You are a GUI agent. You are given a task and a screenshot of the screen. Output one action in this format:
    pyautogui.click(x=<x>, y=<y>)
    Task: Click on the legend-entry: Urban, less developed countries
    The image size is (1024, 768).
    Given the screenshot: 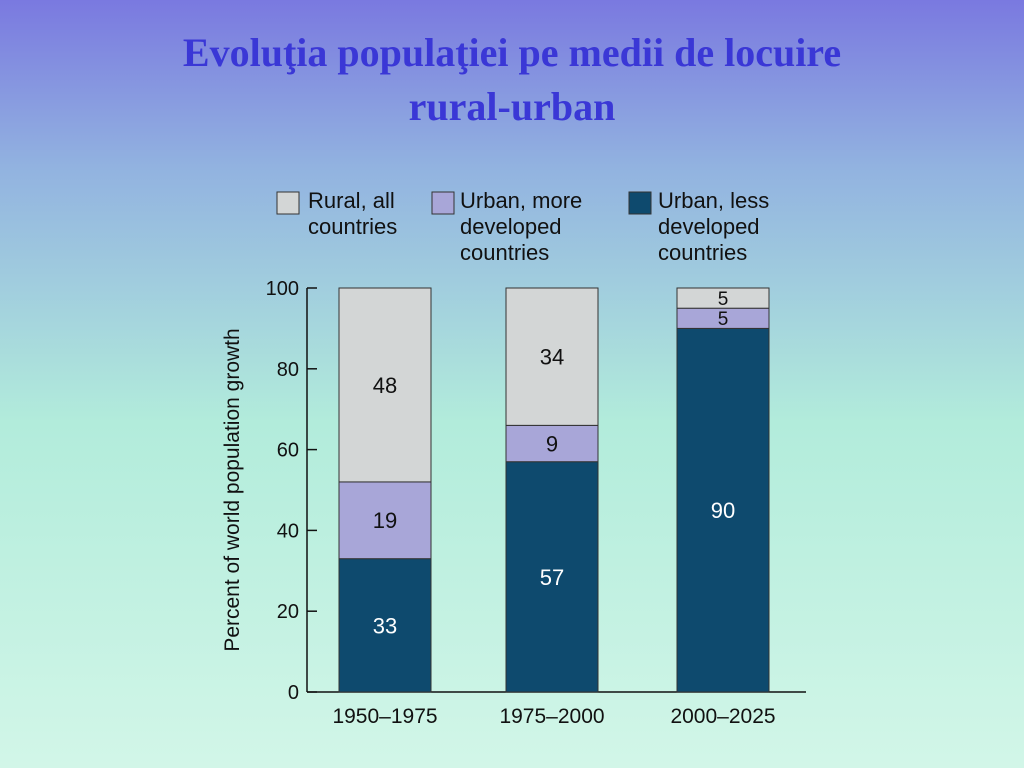 What is the action you would take?
    pyautogui.click(x=698, y=226)
    